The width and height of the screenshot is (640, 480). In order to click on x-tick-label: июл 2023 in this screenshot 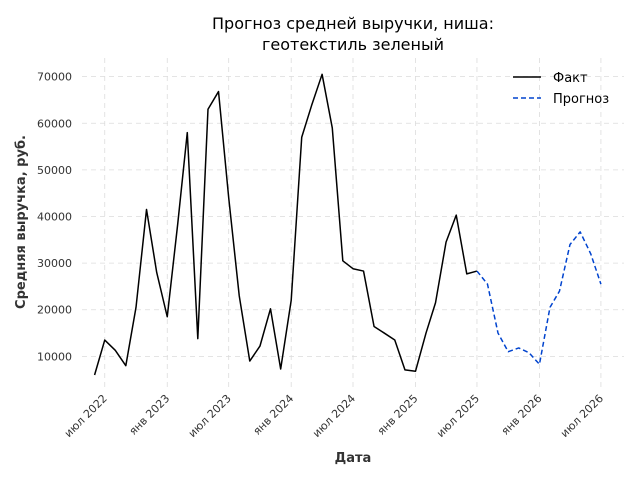, I will do `click(210, 416)`.